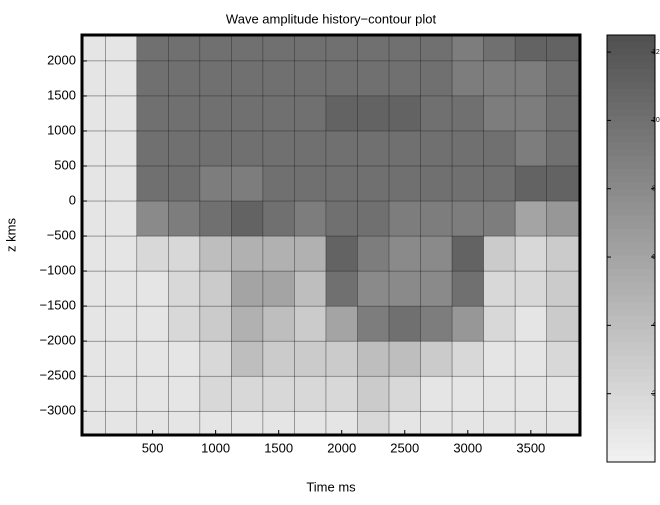 Image resolution: width=660 pixels, height=505 pixels. I want to click on y-tick-label: −2500, so click(57, 375).